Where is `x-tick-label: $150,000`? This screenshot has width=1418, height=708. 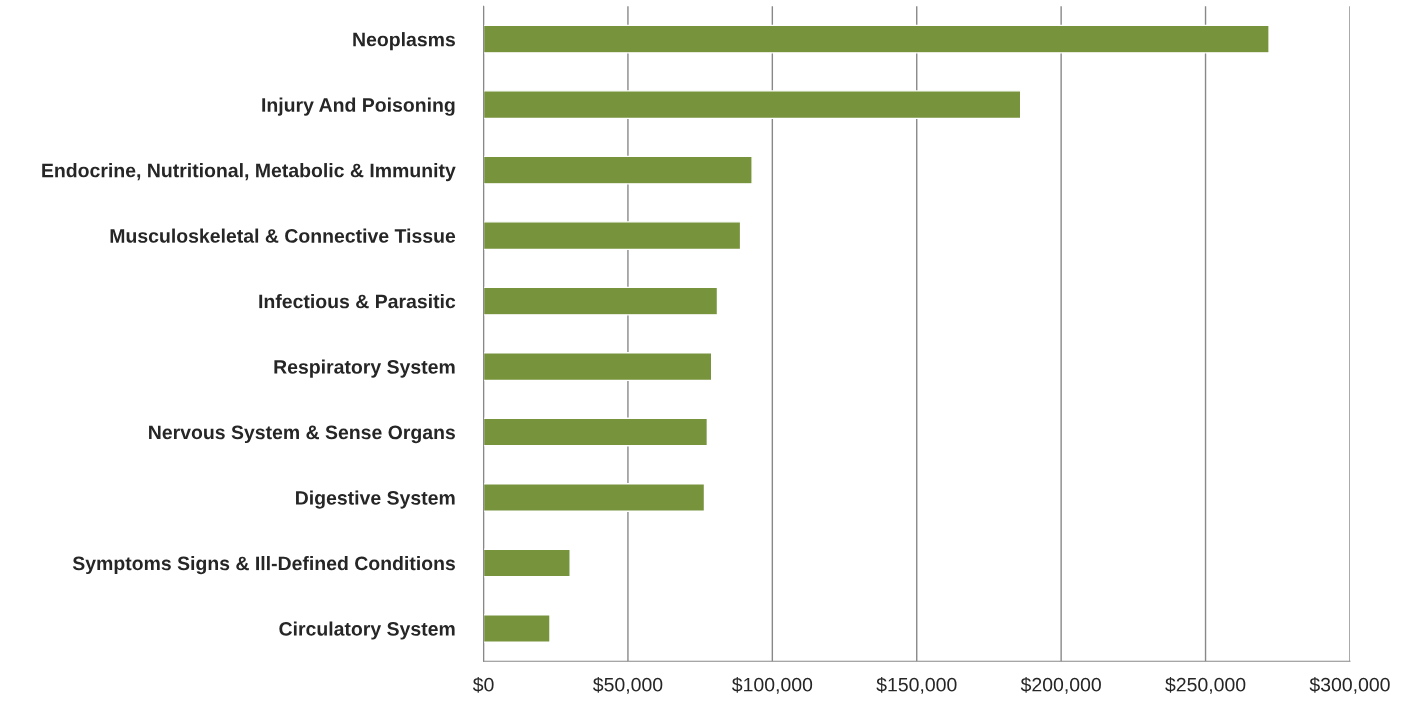
x-tick-label: $150,000 is located at coordinates (916, 685).